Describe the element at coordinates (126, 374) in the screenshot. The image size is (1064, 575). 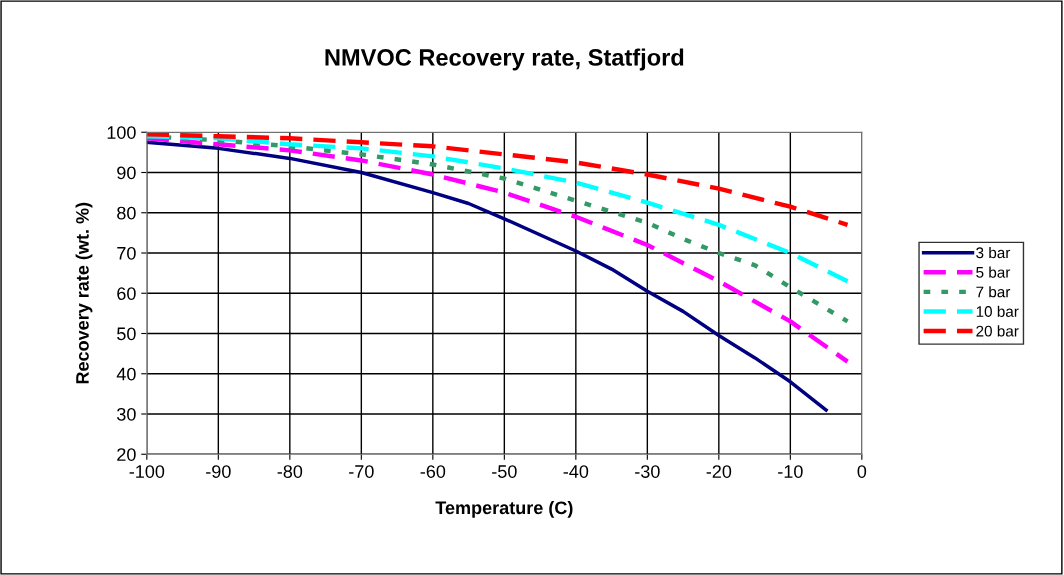
I see `y-tick-label: 40` at that location.